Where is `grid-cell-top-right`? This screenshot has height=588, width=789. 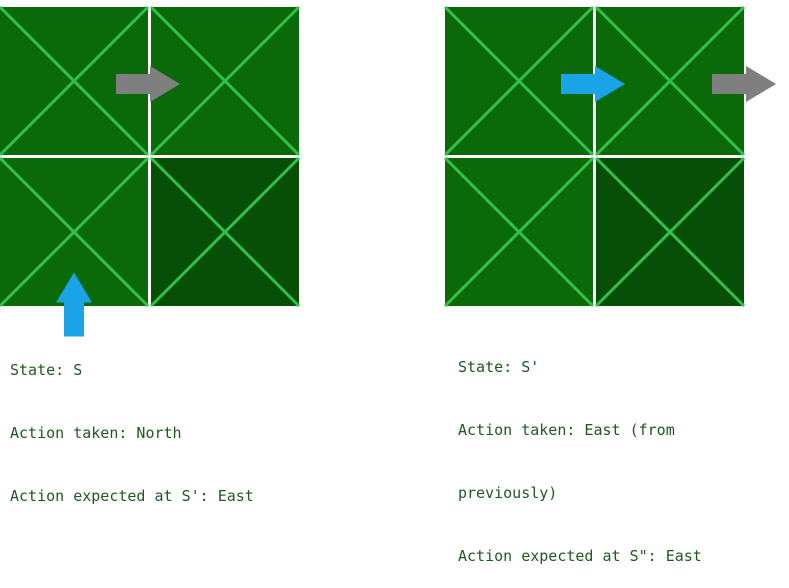
grid-cell-top-right is located at coordinates (225, 81).